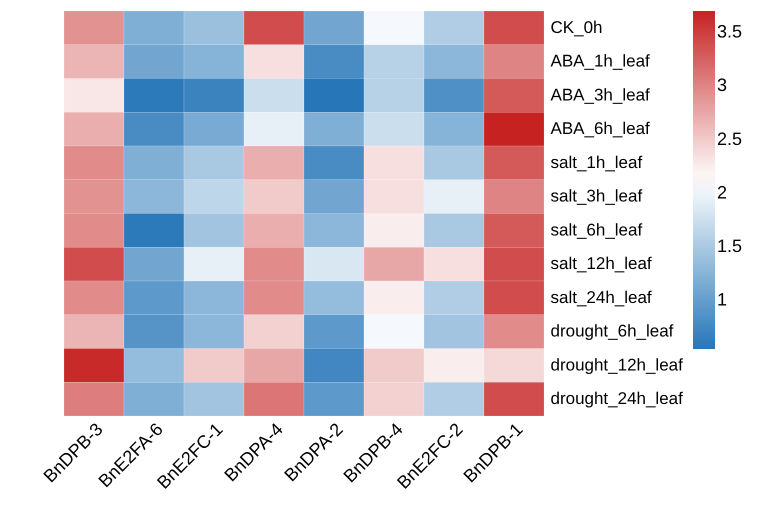 Image resolution: width=768 pixels, height=513 pixels. Describe the element at coordinates (729, 246) in the screenshot. I see `color-bar-label: 1.5` at that location.